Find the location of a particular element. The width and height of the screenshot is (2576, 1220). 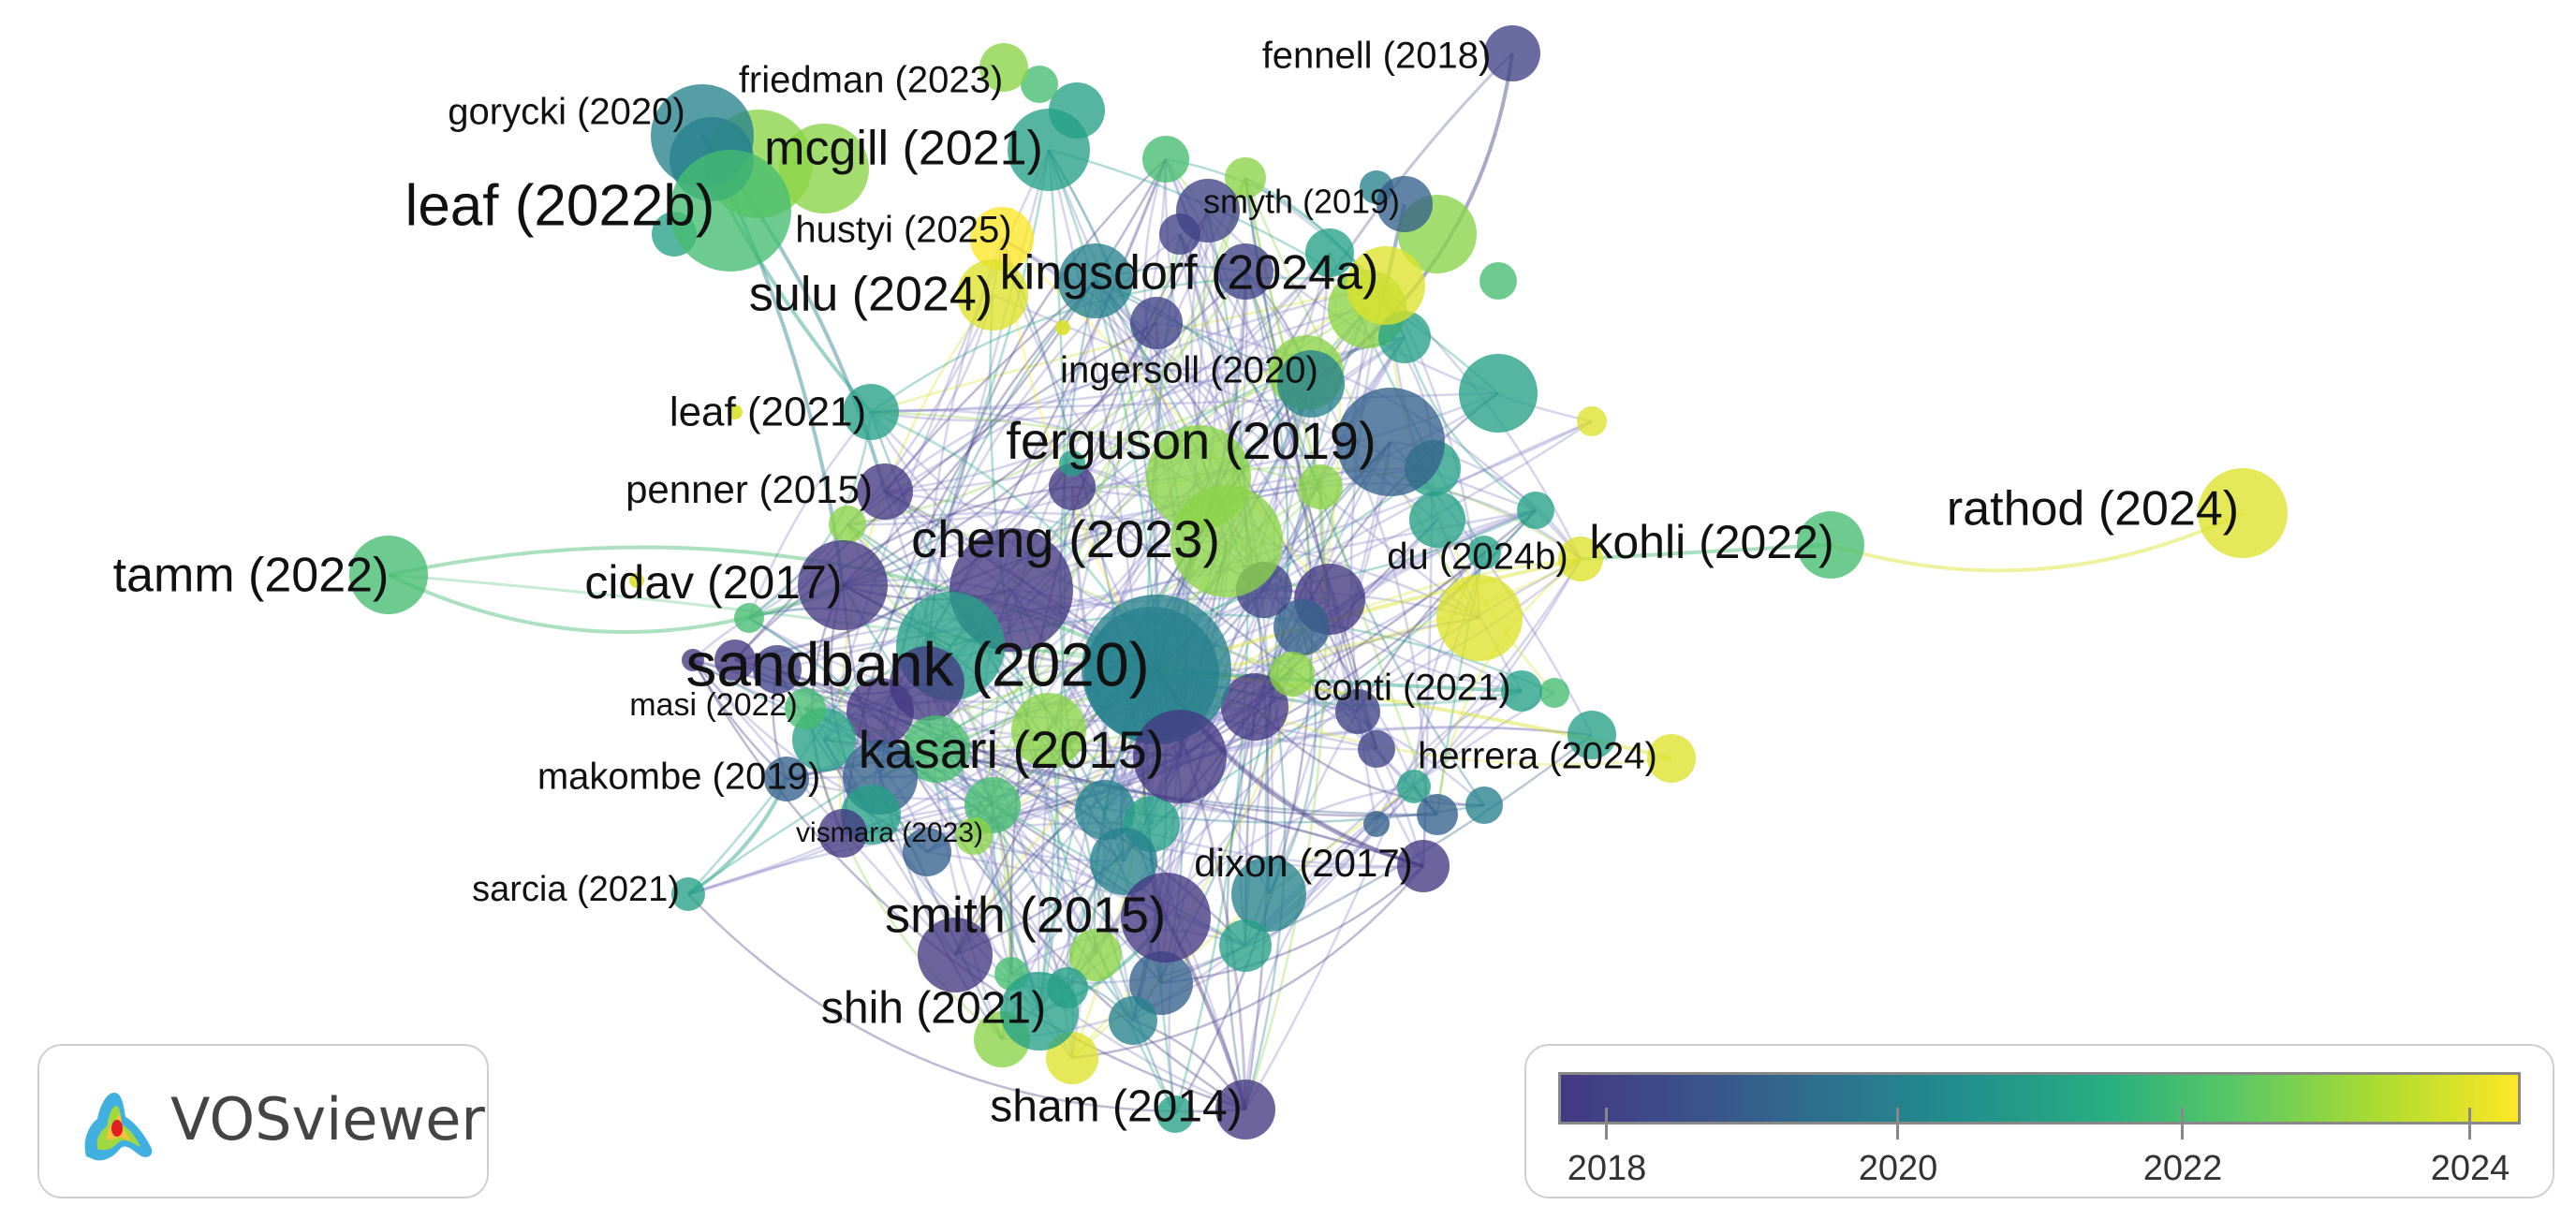

publication-label: masi (2022) is located at coordinates (713, 705).